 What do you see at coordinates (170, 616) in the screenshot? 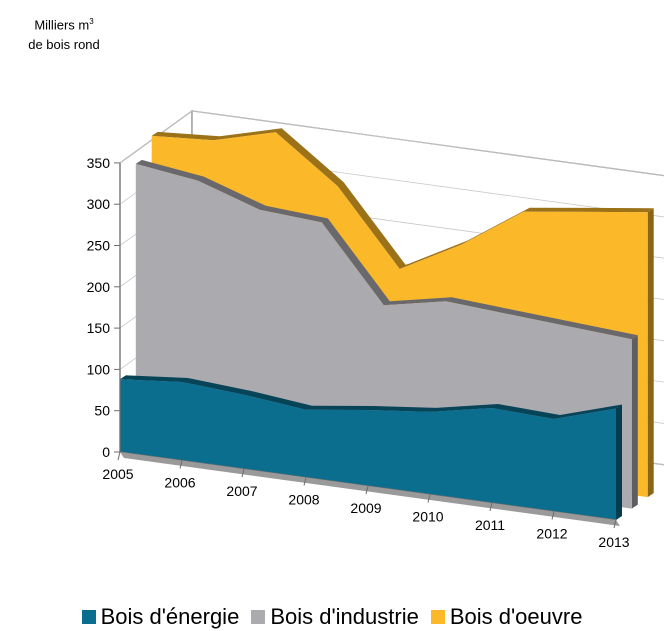
I see `legend-label-bois-energie: Bois d'énergie` at bounding box center [170, 616].